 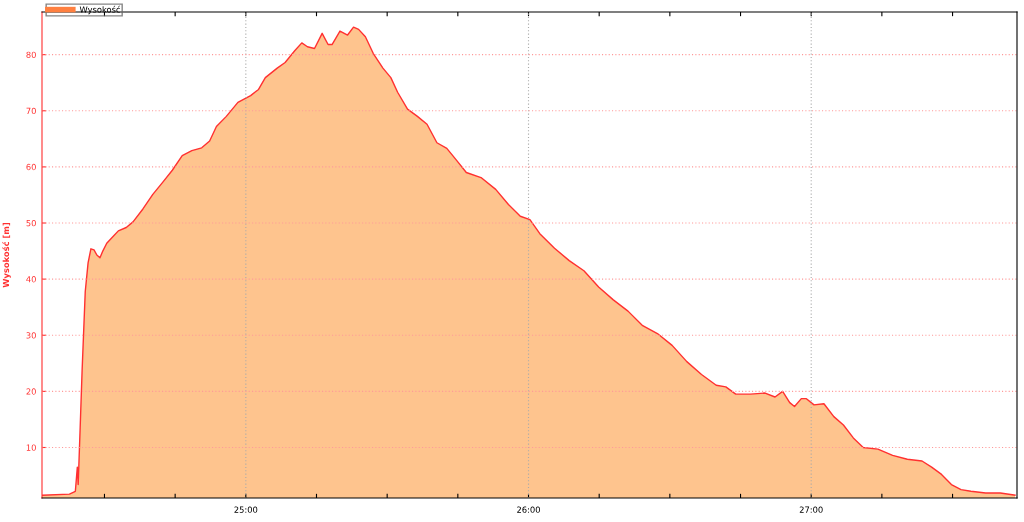 What do you see at coordinates (31, 279) in the screenshot?
I see `y-tick-label: 40` at bounding box center [31, 279].